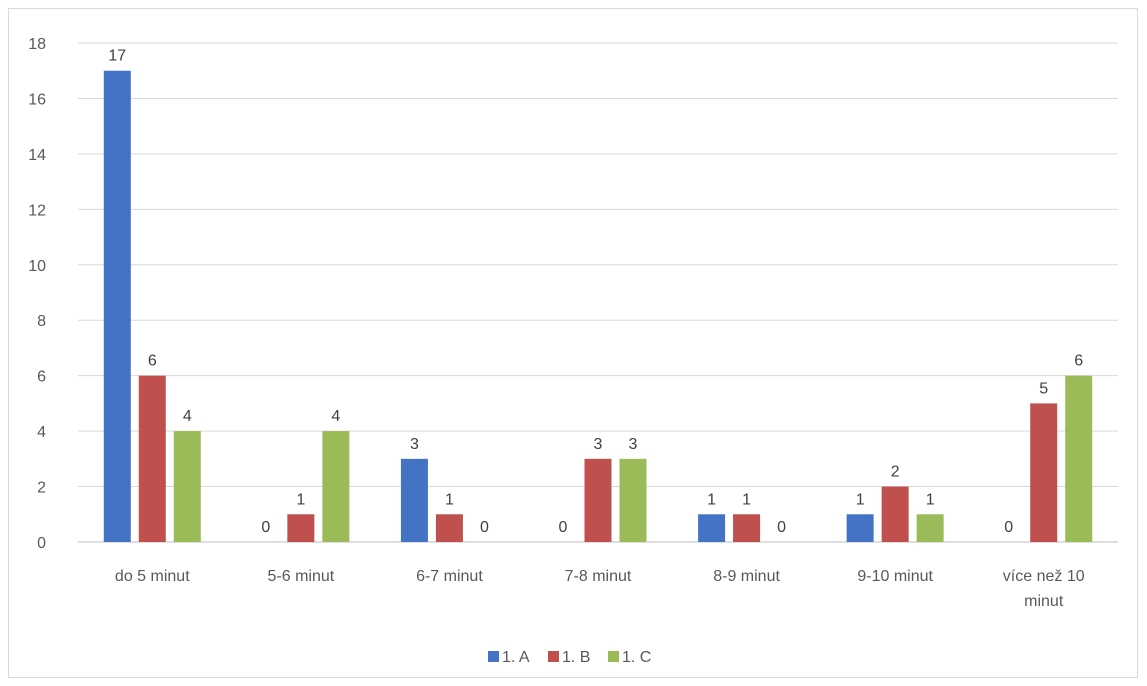 The image size is (1147, 686). Describe the element at coordinates (1043, 388) in the screenshot. I see `data-label: 5` at that location.